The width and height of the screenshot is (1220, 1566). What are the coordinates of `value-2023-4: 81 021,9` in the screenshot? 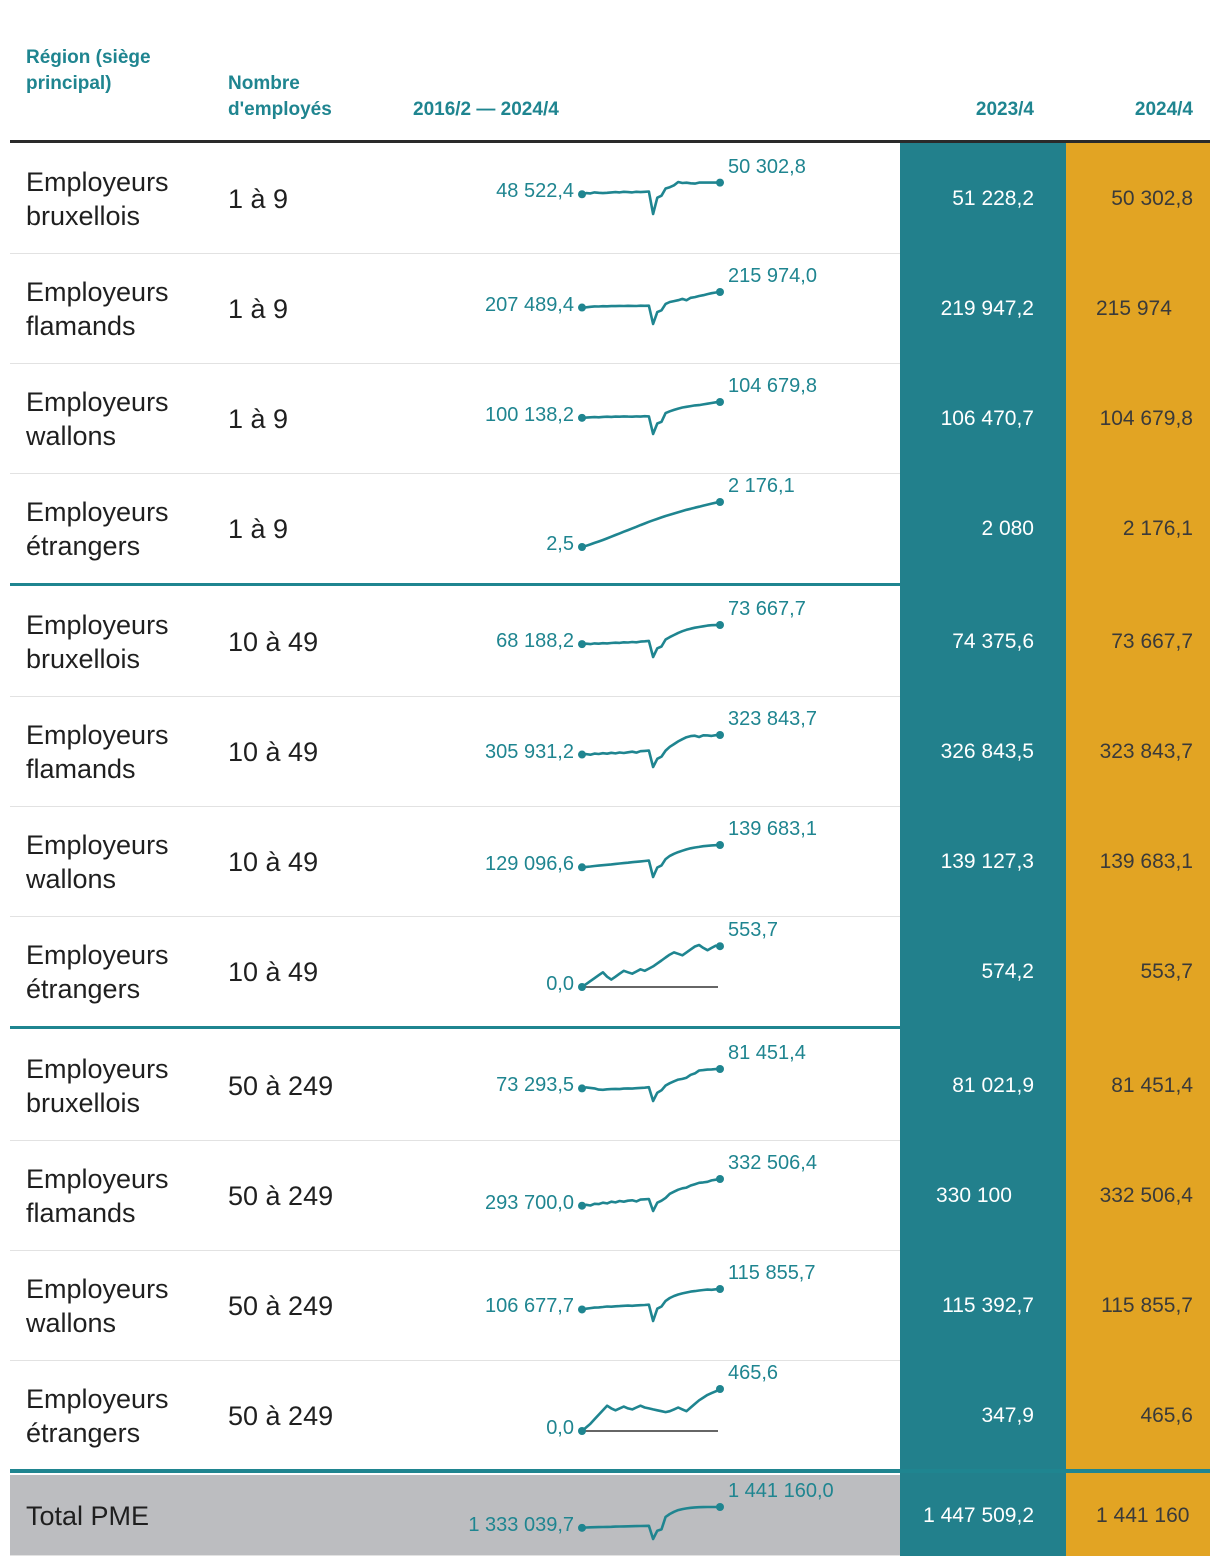 It's located at (993, 1085).